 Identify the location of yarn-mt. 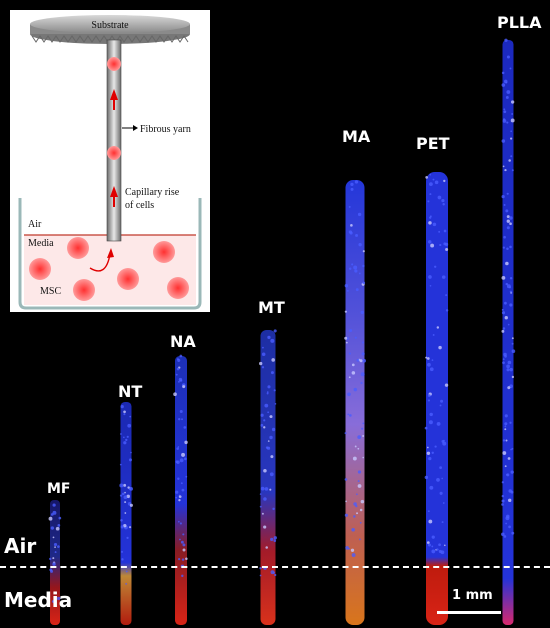
(268, 477).